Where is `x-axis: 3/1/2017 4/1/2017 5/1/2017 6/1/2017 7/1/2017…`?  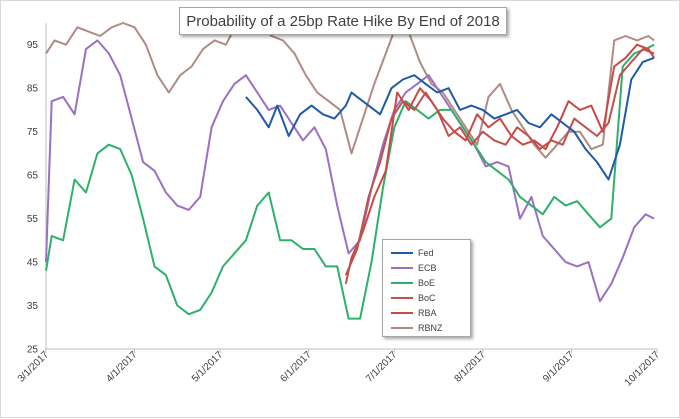
x-axis: 3/1/2017 4/1/2017 5/1/2017 6/1/2017 7/1/2017… is located at coordinates (339, 368).